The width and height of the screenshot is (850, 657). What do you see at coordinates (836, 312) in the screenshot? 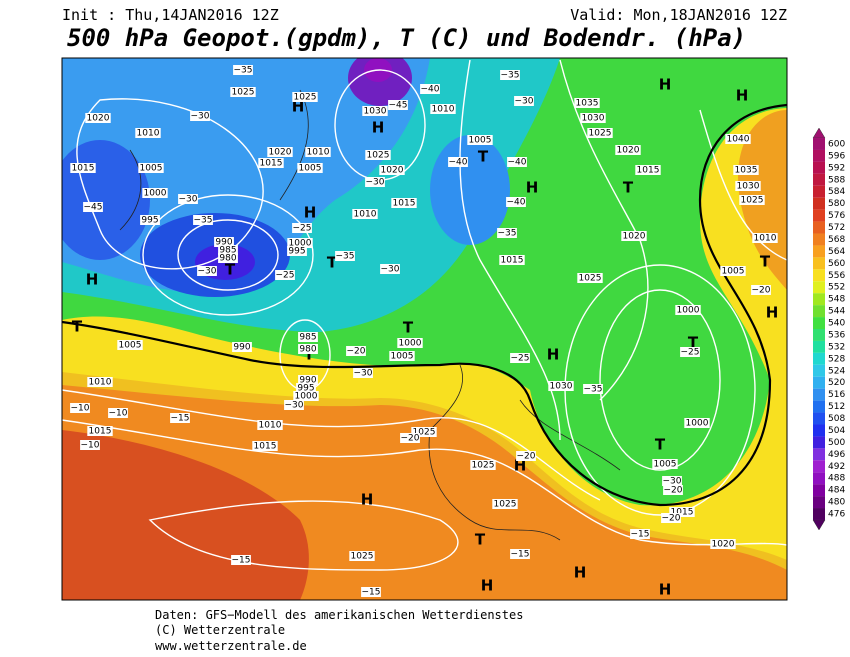
I see `colorbar-label: 544` at bounding box center [836, 312].